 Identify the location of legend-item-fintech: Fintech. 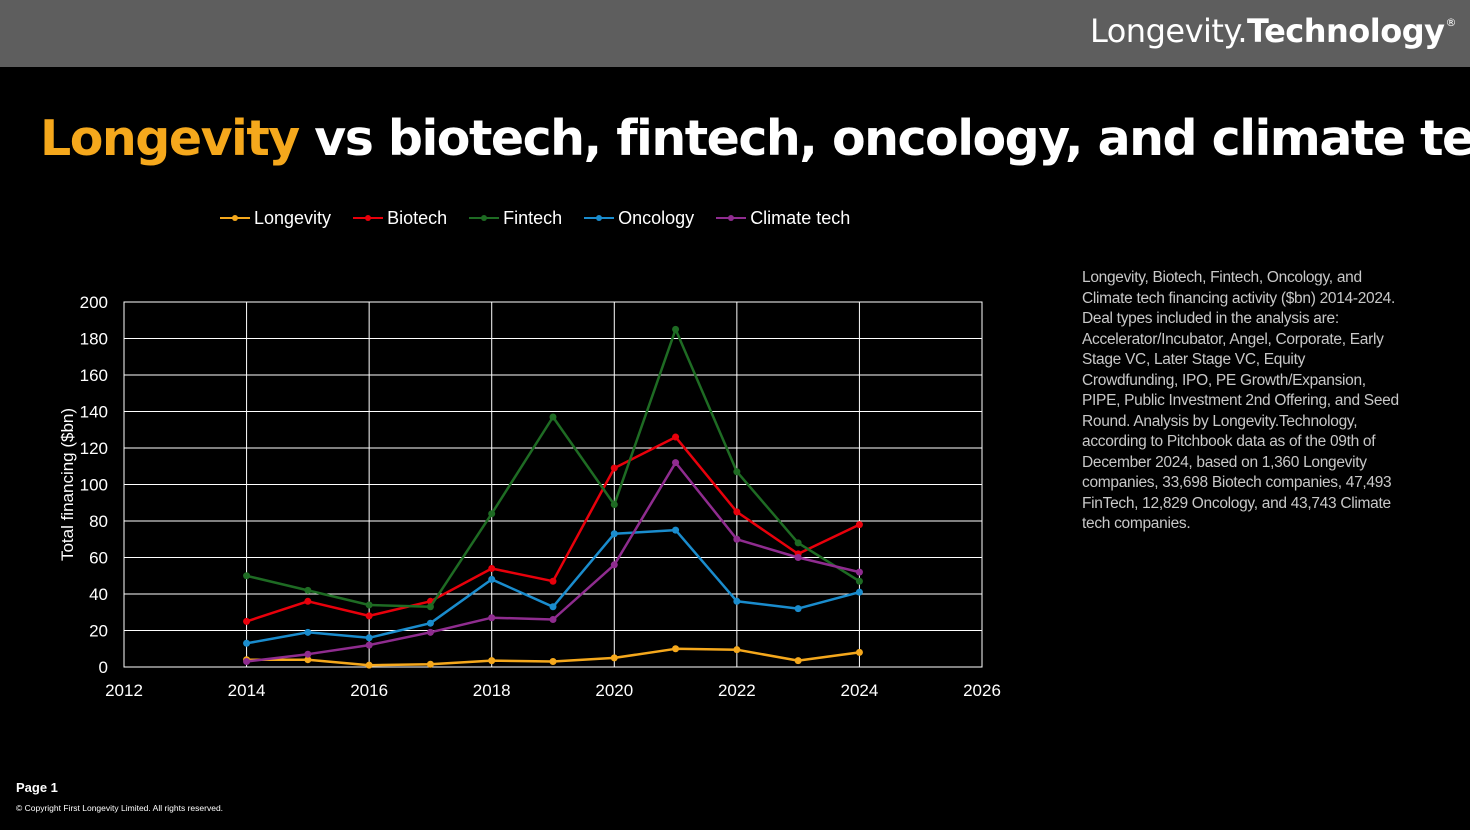
(515, 218).